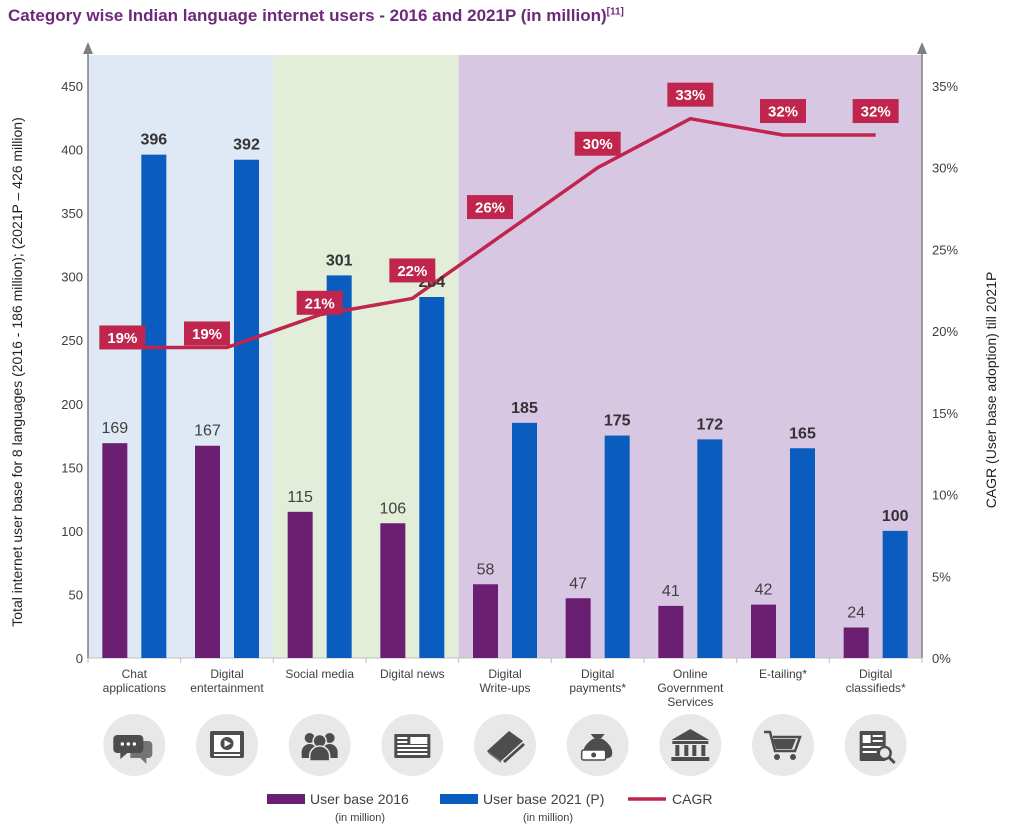 The image size is (1024, 835). I want to click on data-label-2016: 169, so click(114, 428).